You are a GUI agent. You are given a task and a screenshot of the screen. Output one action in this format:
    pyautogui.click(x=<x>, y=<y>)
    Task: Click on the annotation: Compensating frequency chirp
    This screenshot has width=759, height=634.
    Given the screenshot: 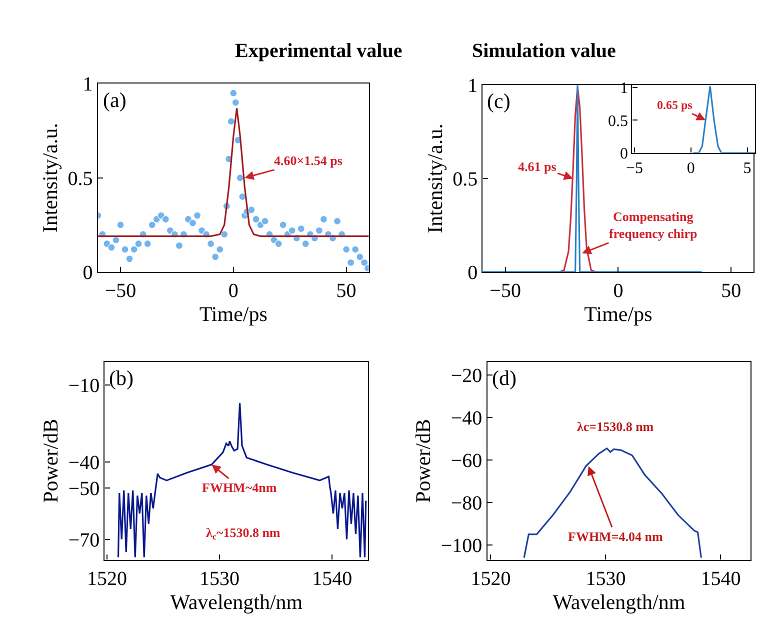 What is the action you would take?
    pyautogui.click(x=653, y=225)
    